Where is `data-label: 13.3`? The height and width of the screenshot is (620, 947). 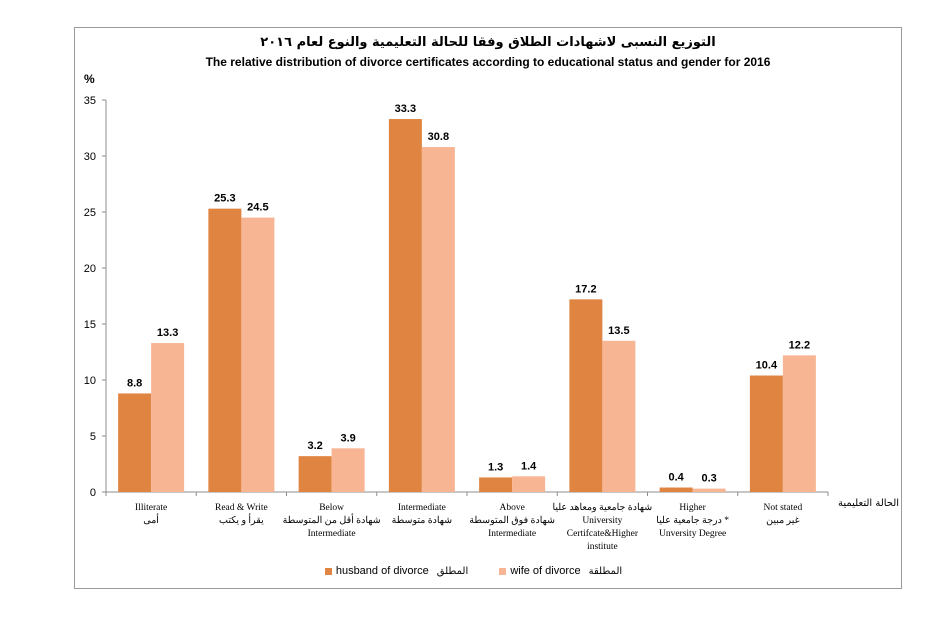
data-label: 13.3 is located at coordinates (167, 333).